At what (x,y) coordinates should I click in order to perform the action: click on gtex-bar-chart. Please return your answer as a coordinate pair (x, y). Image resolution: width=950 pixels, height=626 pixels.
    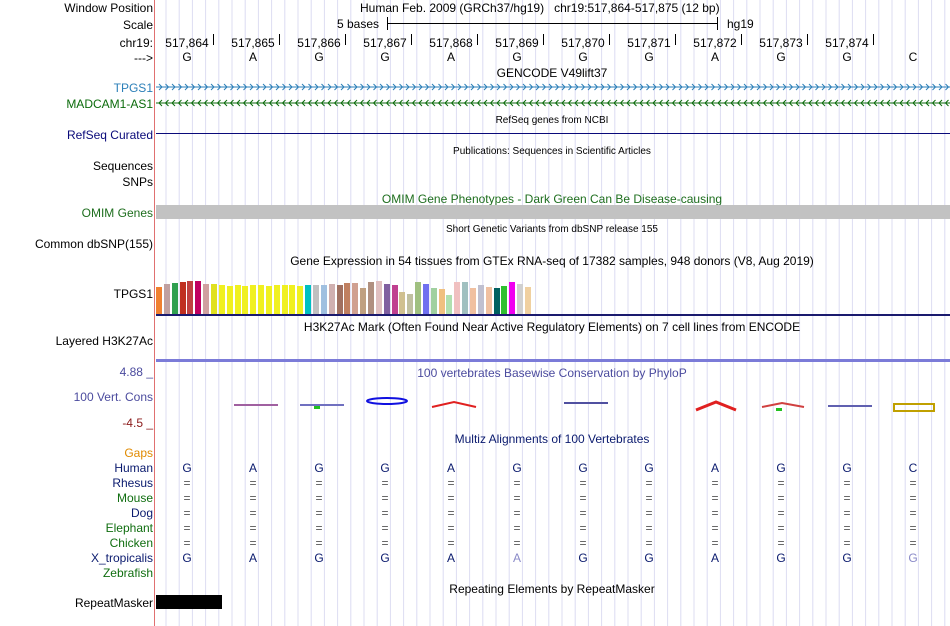
    Looking at the image, I should click on (553, 291).